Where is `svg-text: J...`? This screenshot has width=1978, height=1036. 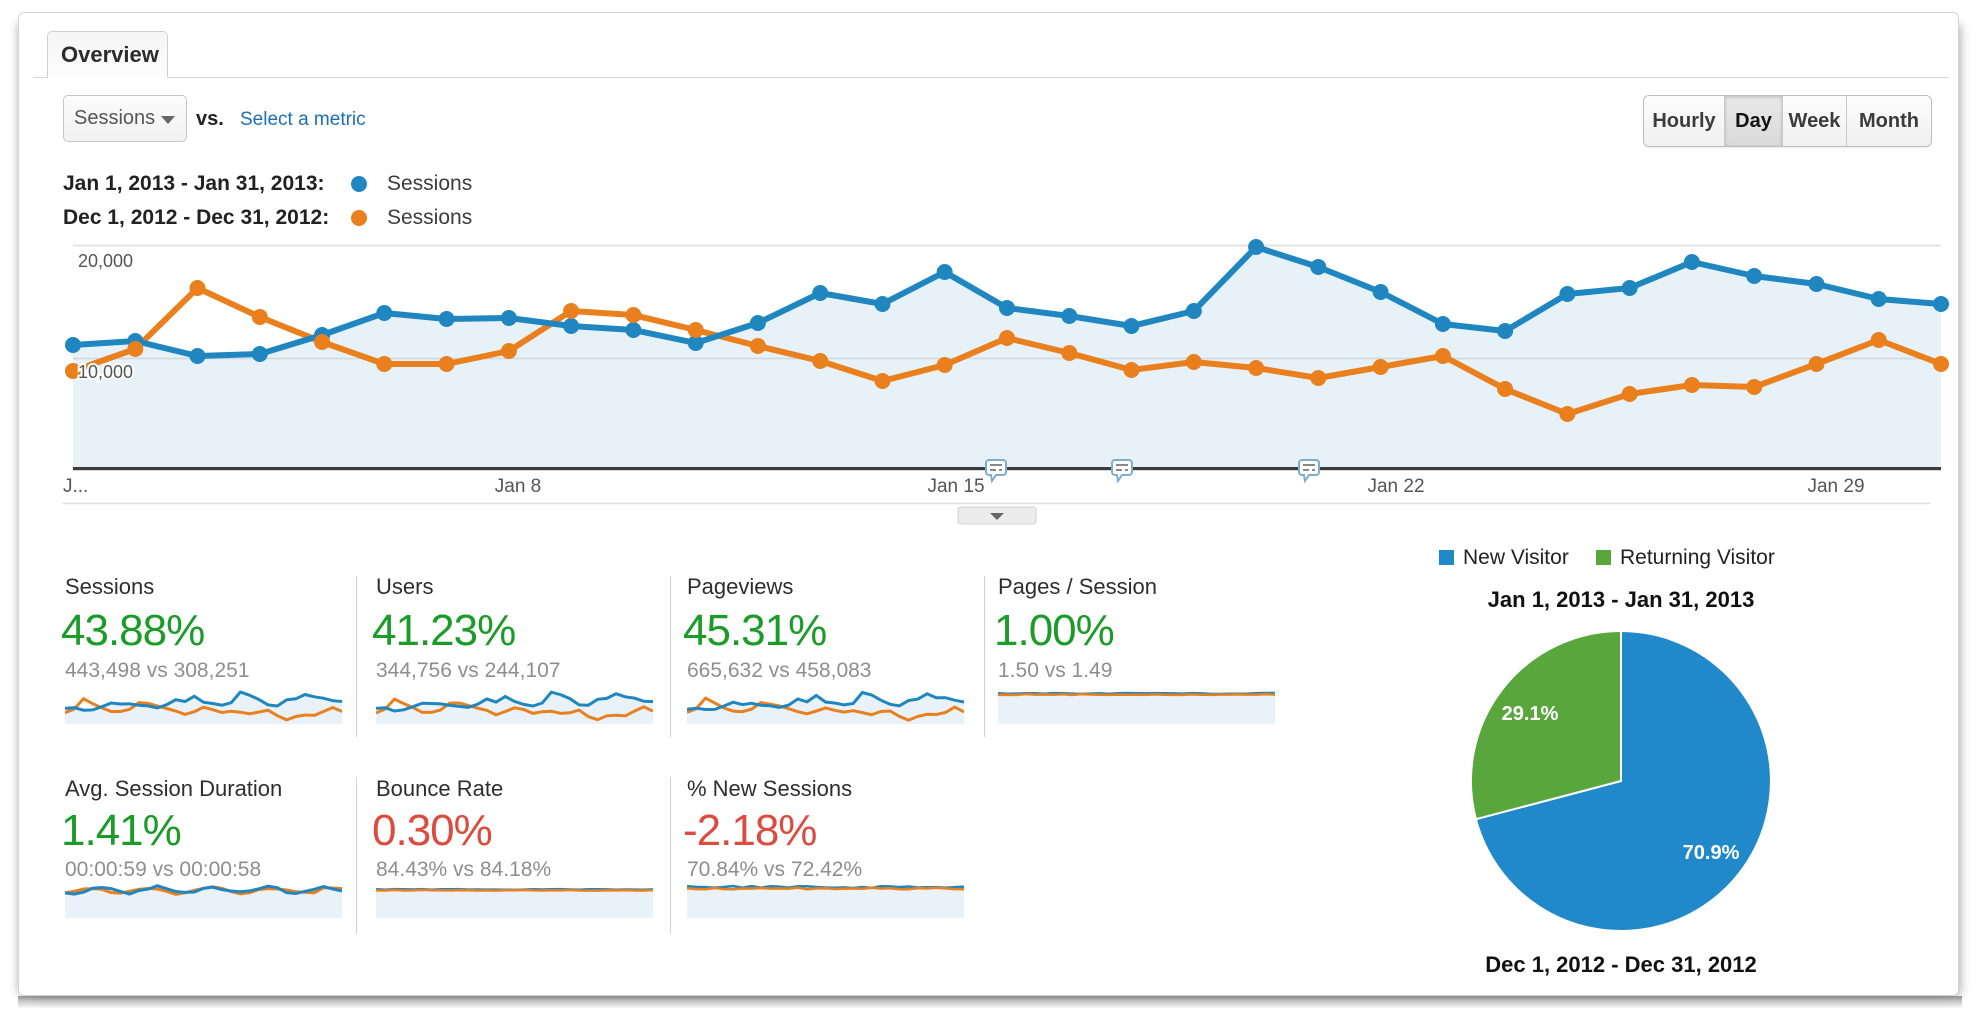 svg-text: J... is located at coordinates (75, 486).